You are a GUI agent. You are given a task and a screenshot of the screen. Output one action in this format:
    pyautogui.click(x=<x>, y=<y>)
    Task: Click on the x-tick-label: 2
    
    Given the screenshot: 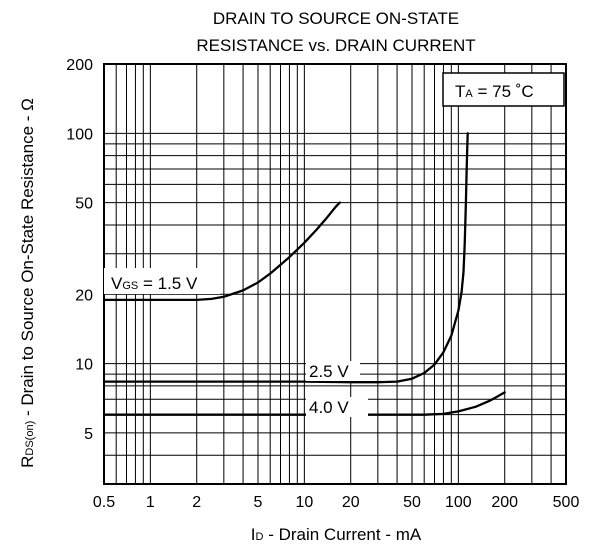 What is the action you would take?
    pyautogui.click(x=196, y=502)
    